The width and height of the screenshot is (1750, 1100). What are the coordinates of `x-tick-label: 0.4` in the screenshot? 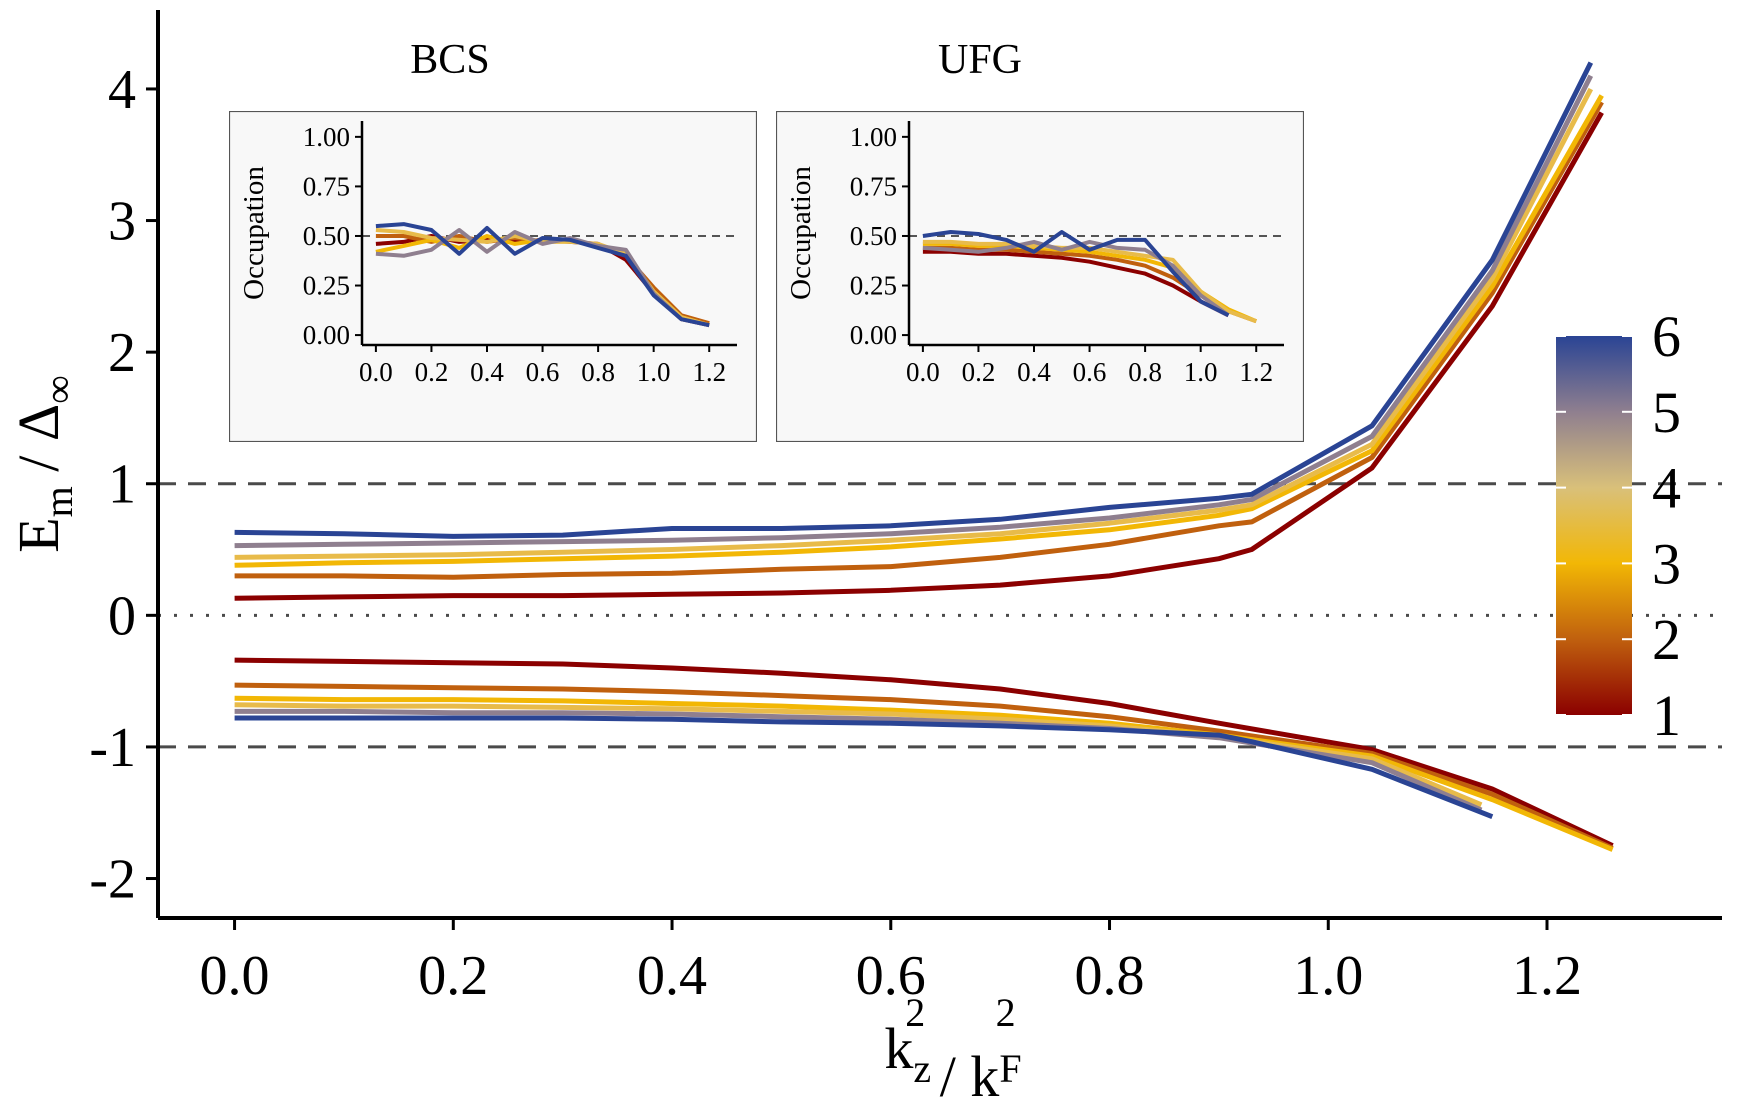 It's located at (672, 976).